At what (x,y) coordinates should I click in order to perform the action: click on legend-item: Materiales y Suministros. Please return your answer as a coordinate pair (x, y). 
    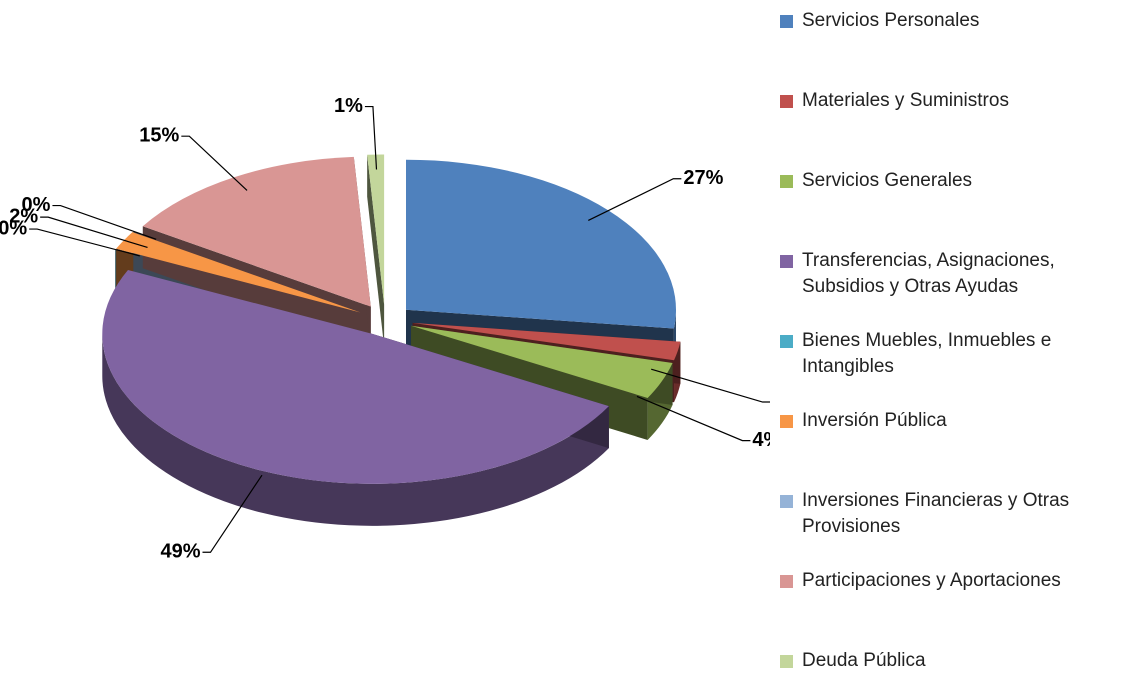
    Looking at the image, I should click on (960, 101).